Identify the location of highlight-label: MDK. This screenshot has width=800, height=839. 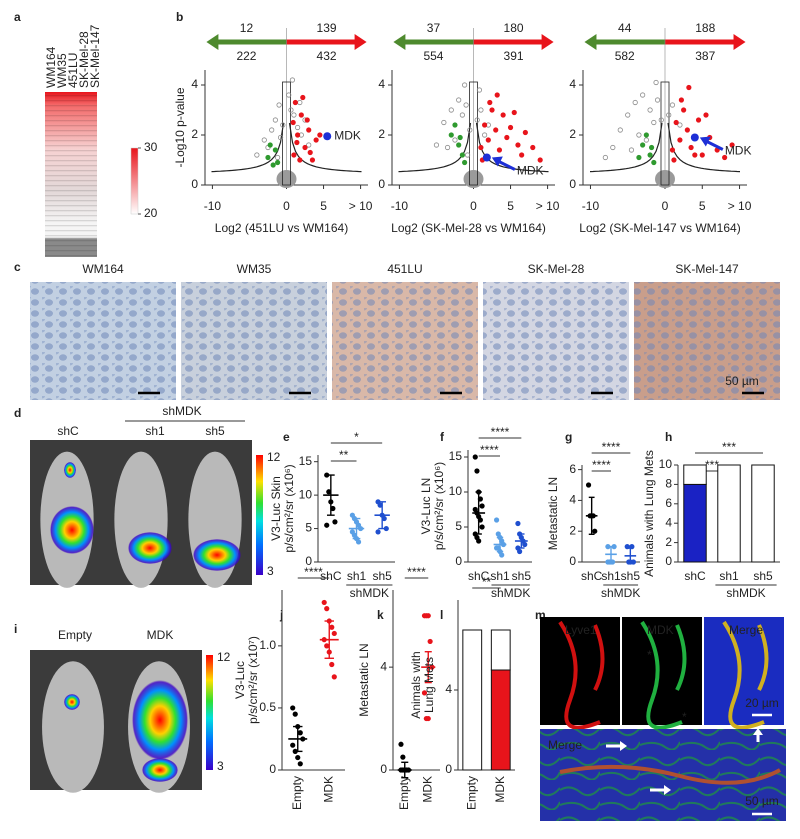
(738, 151).